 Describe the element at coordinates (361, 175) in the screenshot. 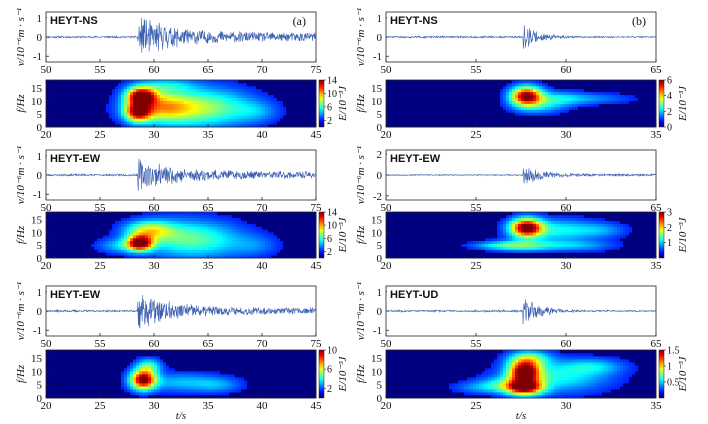

I see `waveform-y-axis-label: v/10⁻⁶m · s⁻¹` at that location.